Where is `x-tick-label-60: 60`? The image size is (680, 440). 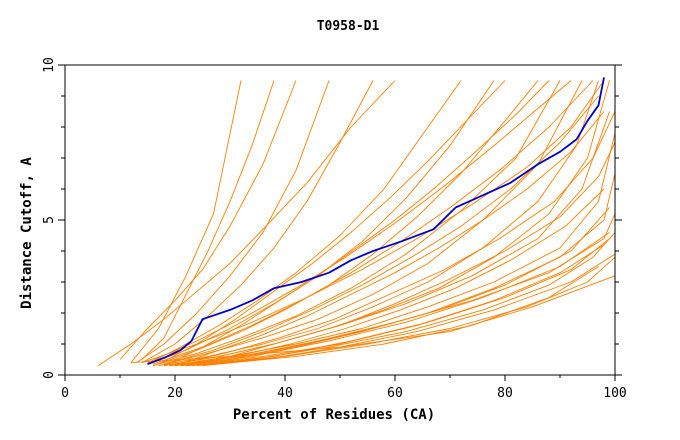
x-tick-label-60: 60 is located at coordinates (395, 393).